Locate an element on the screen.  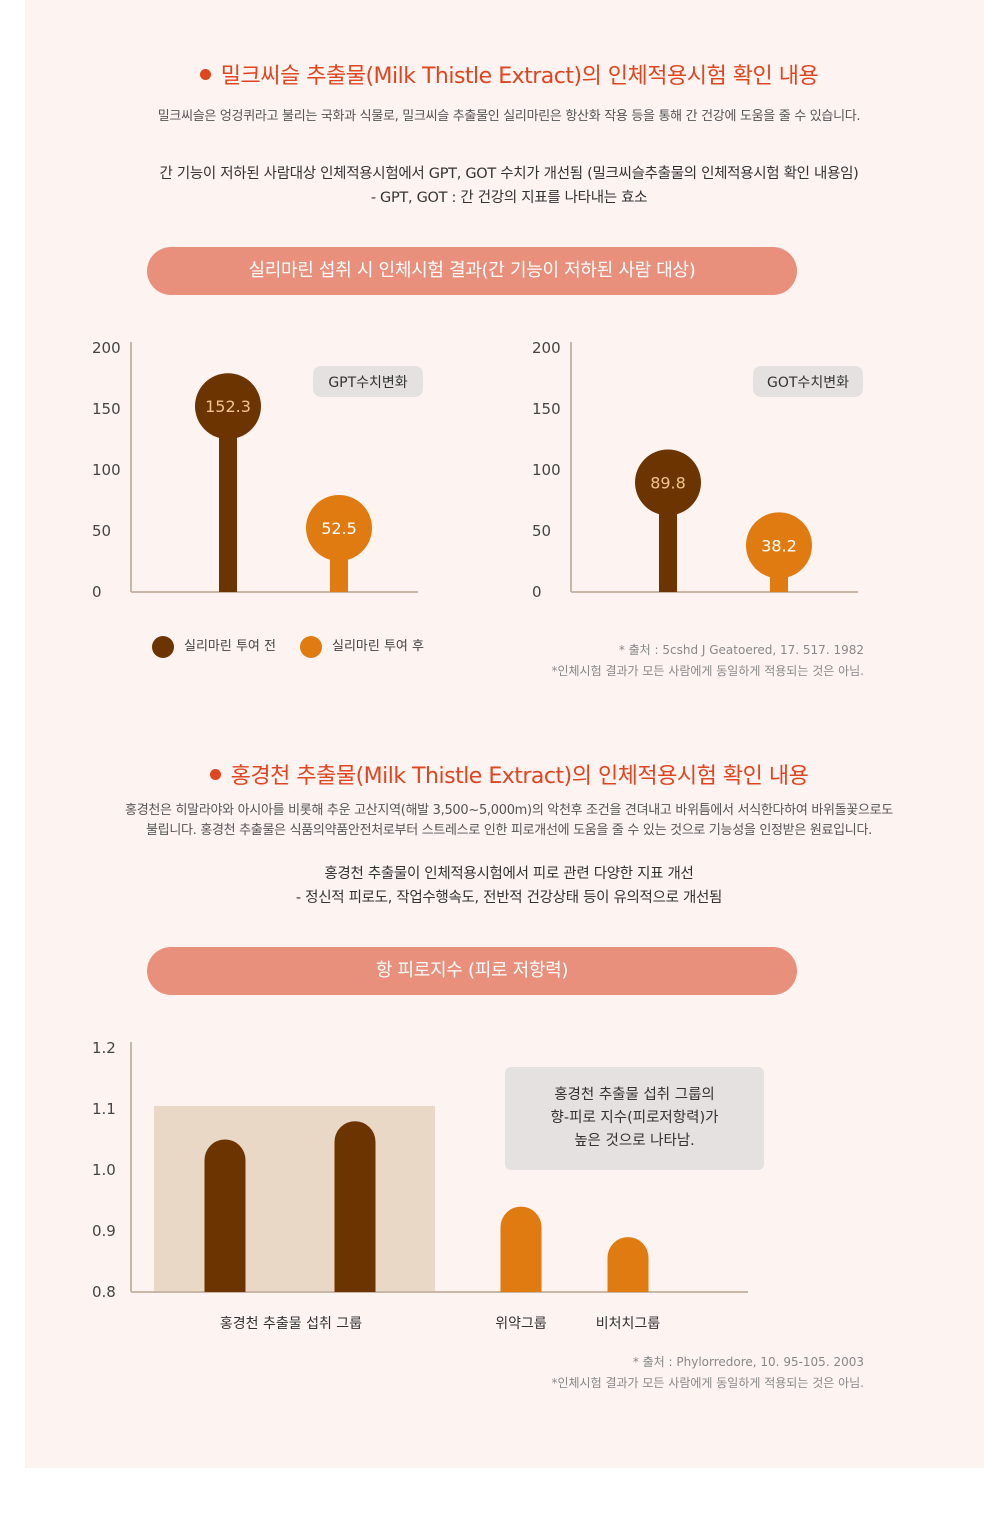
legend-after-label: 실리마린 투여 후 is located at coordinates (378, 646).